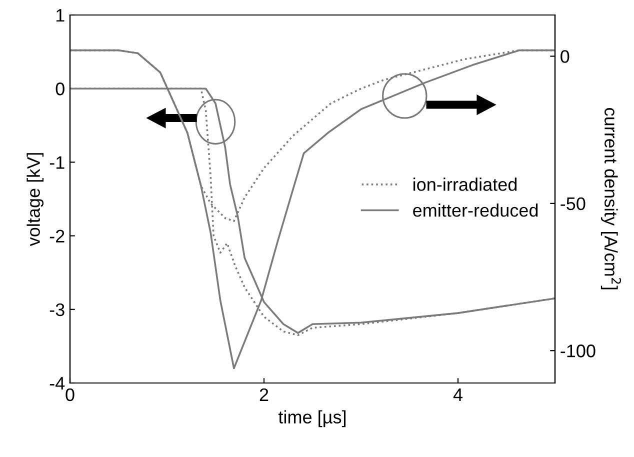 This screenshot has height=457, width=634. What do you see at coordinates (57, 236) in the screenshot?
I see `y-tick-label: -2` at bounding box center [57, 236].